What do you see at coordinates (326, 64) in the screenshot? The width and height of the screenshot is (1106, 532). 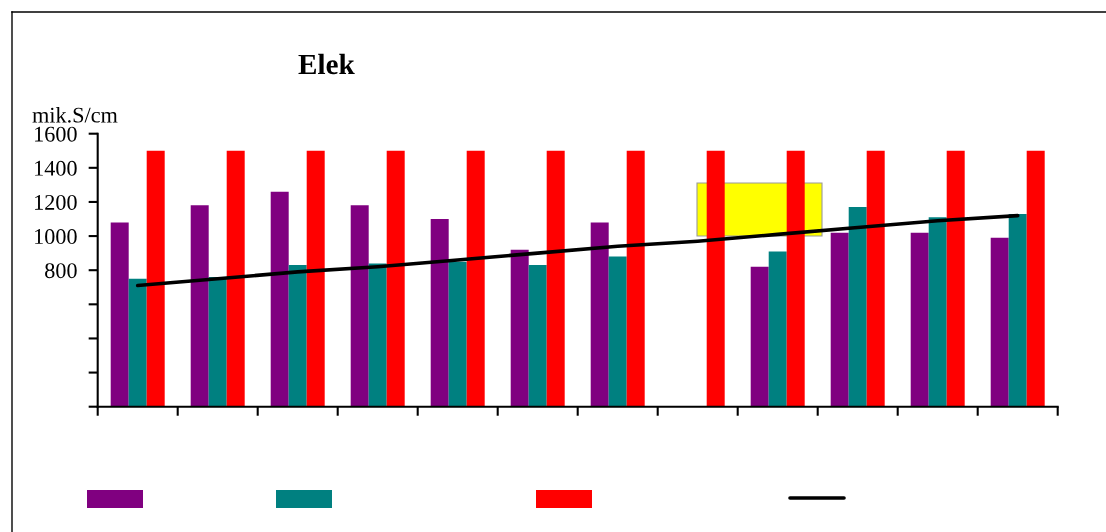 I see `chart-title: Elek` at bounding box center [326, 64].